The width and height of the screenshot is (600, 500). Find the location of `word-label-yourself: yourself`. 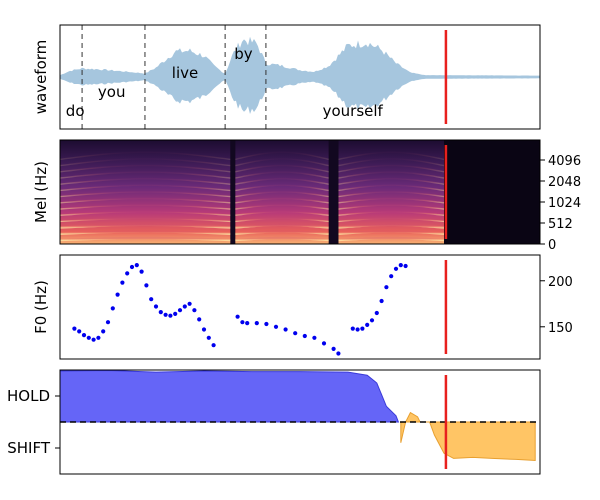

word-label-yourself: yourself is located at coordinates (353, 111).